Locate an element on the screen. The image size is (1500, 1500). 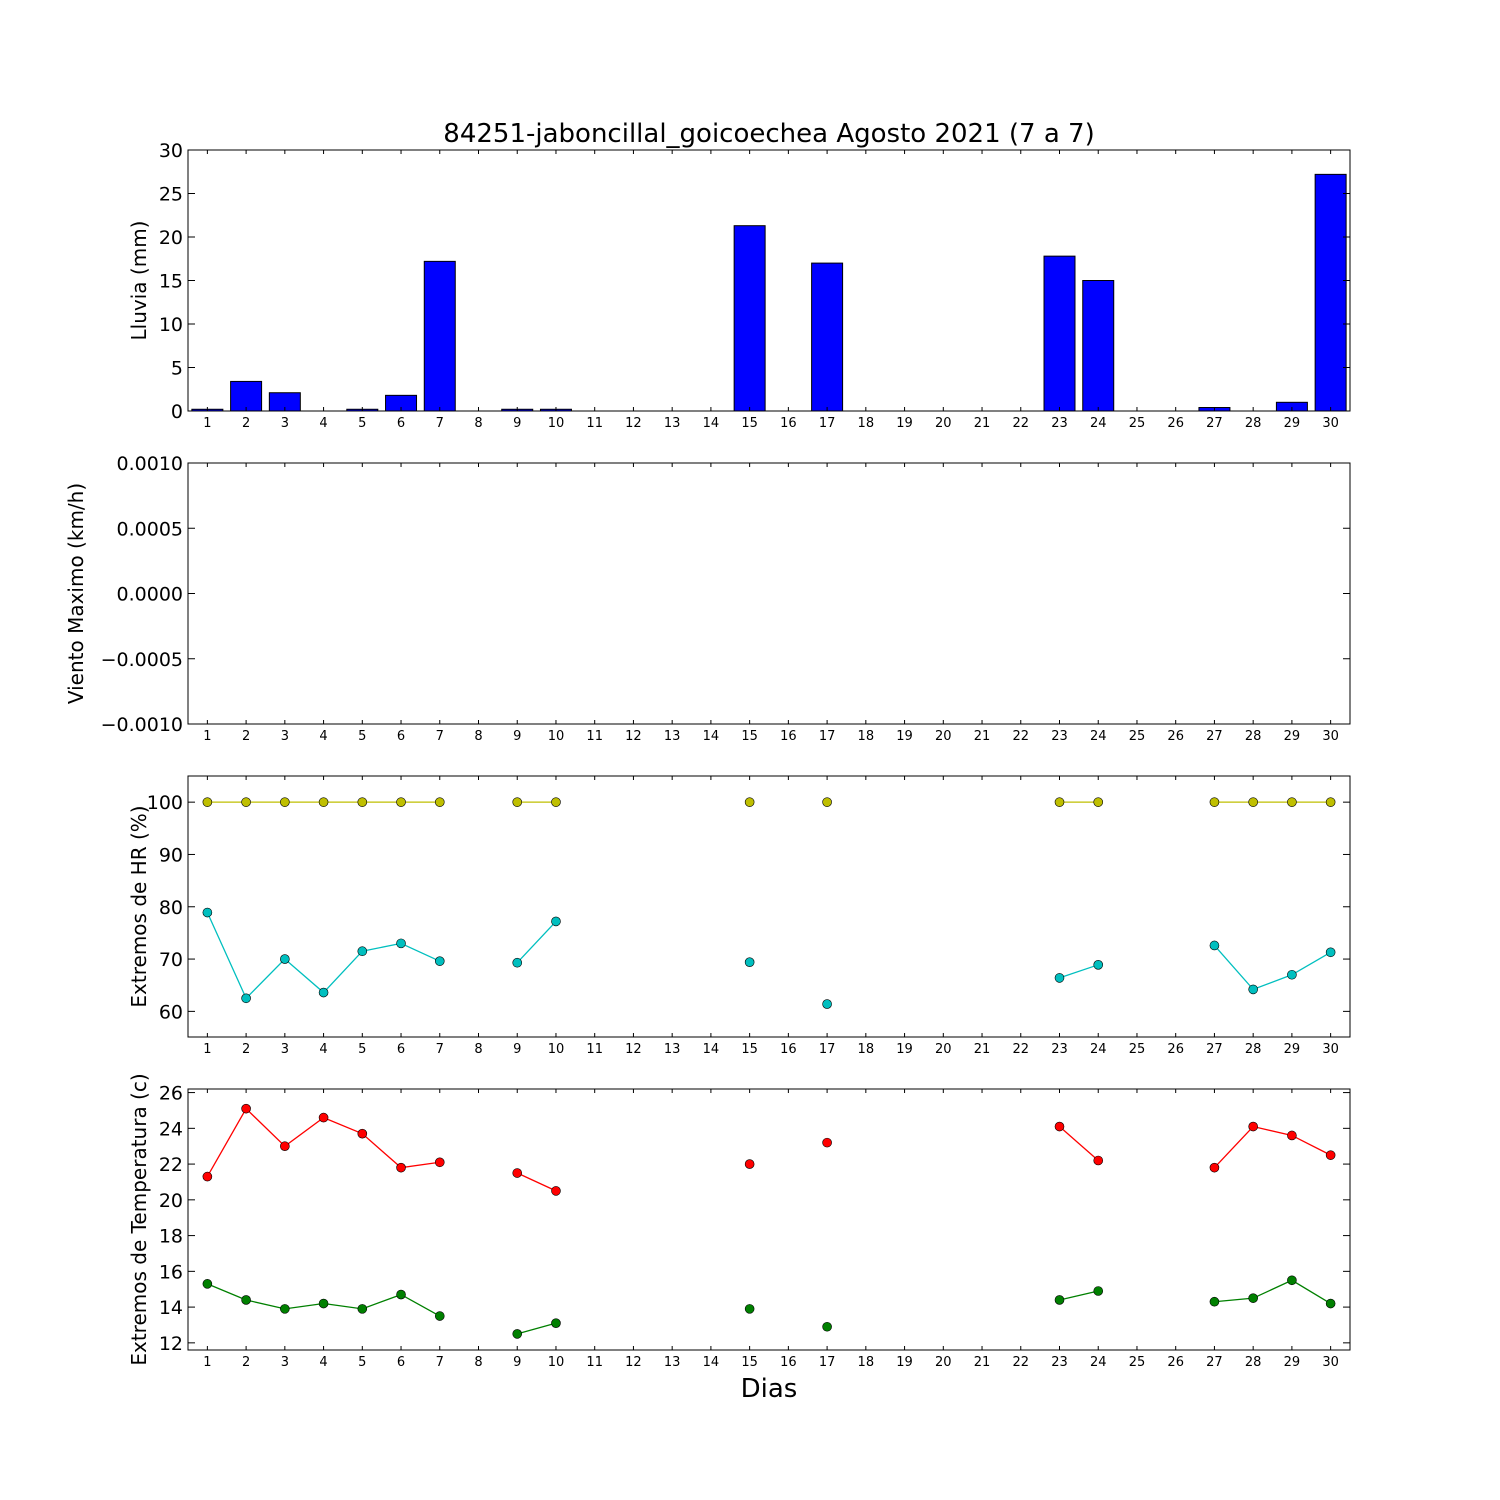
y-axis-label: Extremos de Temperatura (c) is located at coordinates (139, 1219).